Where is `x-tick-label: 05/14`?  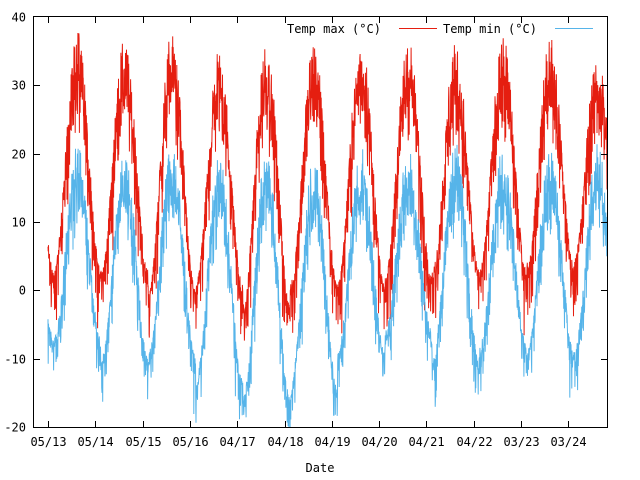 x-tick-label: 05/14 is located at coordinates (95, 442).